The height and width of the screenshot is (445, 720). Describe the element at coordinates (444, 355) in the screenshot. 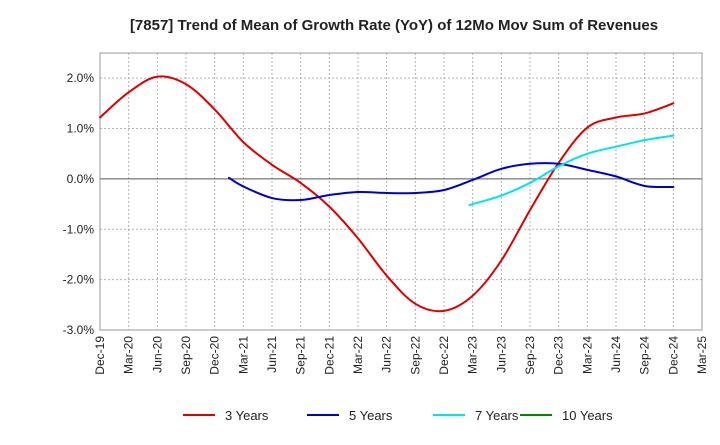

I see `x-tick-label: Dec-22` at that location.